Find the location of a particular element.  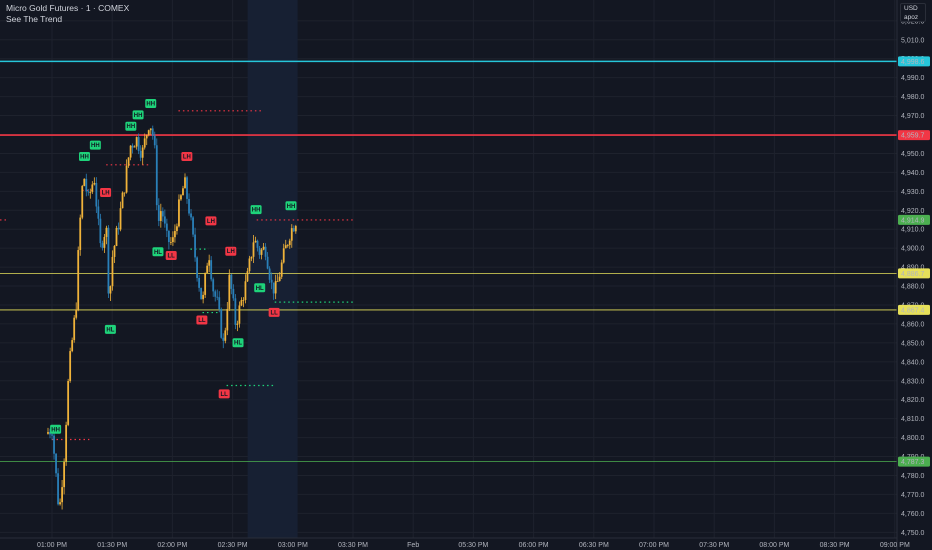

price-tag: 4,787.3 is located at coordinates (914, 461).